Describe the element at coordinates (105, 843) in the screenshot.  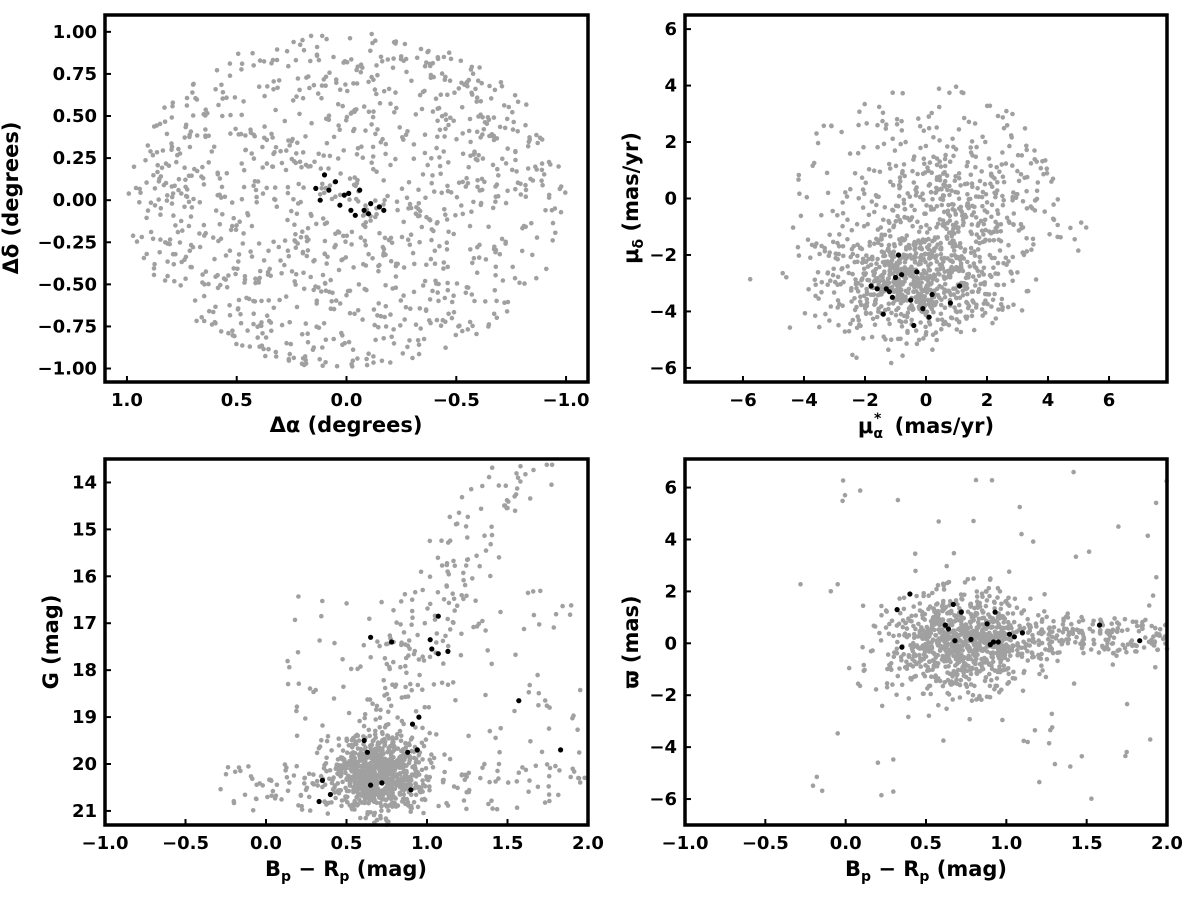
I see `x-tick-label: −1.0` at that location.